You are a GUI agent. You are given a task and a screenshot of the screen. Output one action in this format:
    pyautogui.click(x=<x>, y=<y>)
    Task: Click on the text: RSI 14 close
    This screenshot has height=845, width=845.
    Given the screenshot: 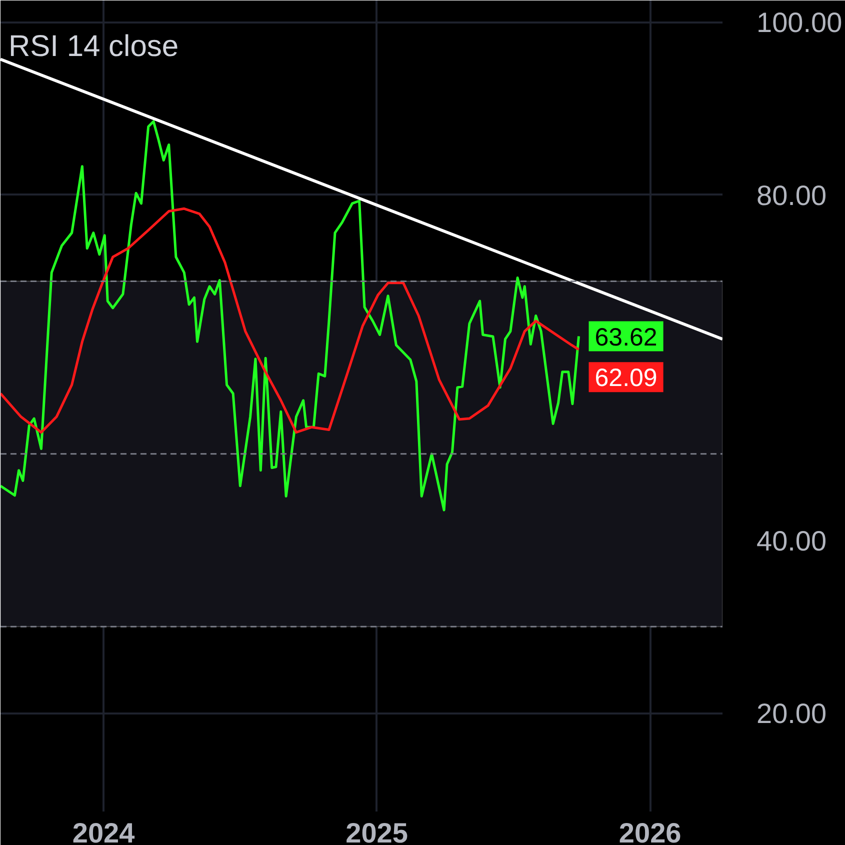 What is the action you would take?
    pyautogui.click(x=93, y=46)
    